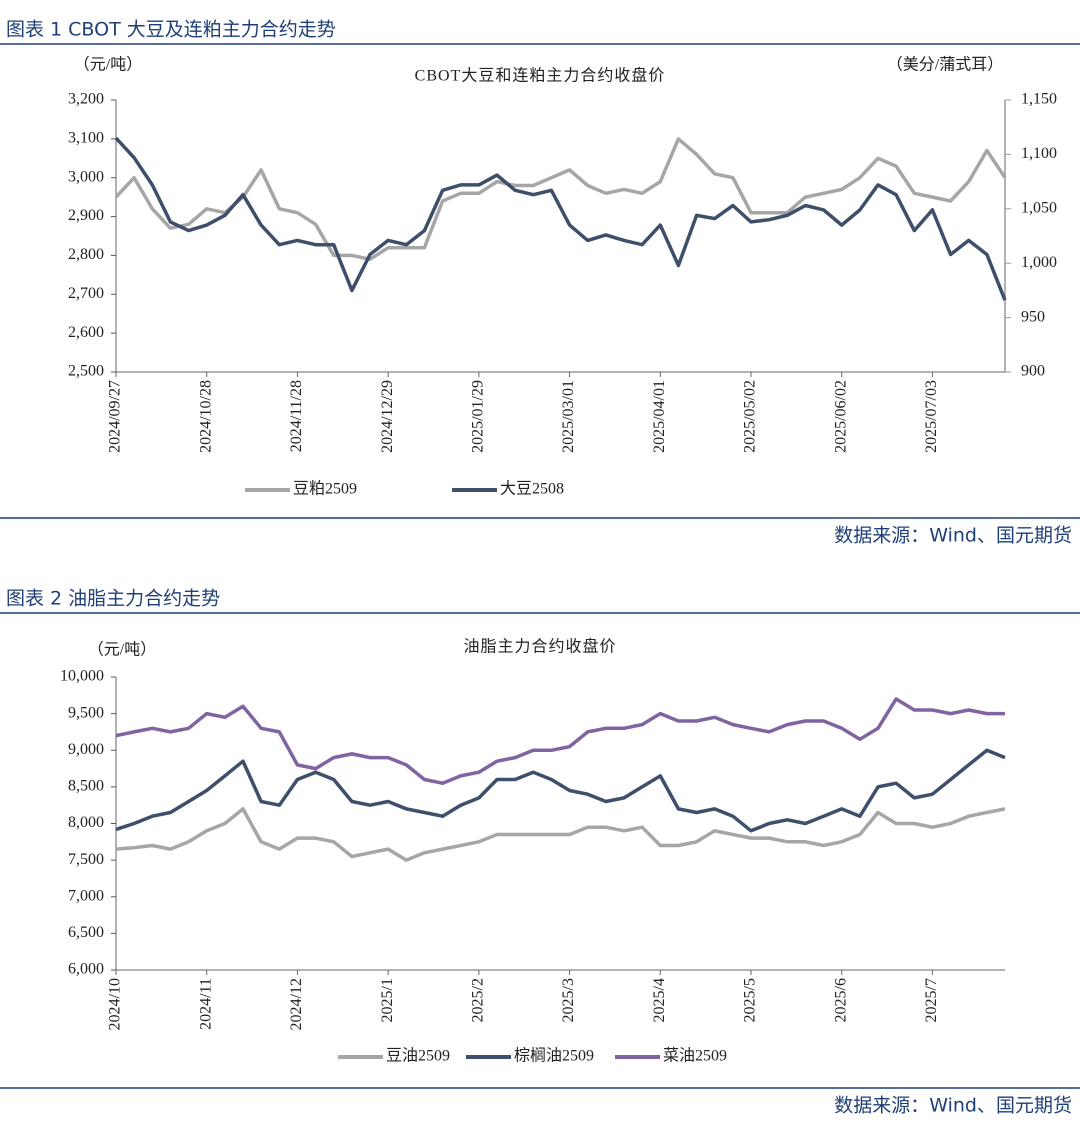  Describe the element at coordinates (86, 786) in the screenshot. I see `y-tick-label: 8,500` at that location.